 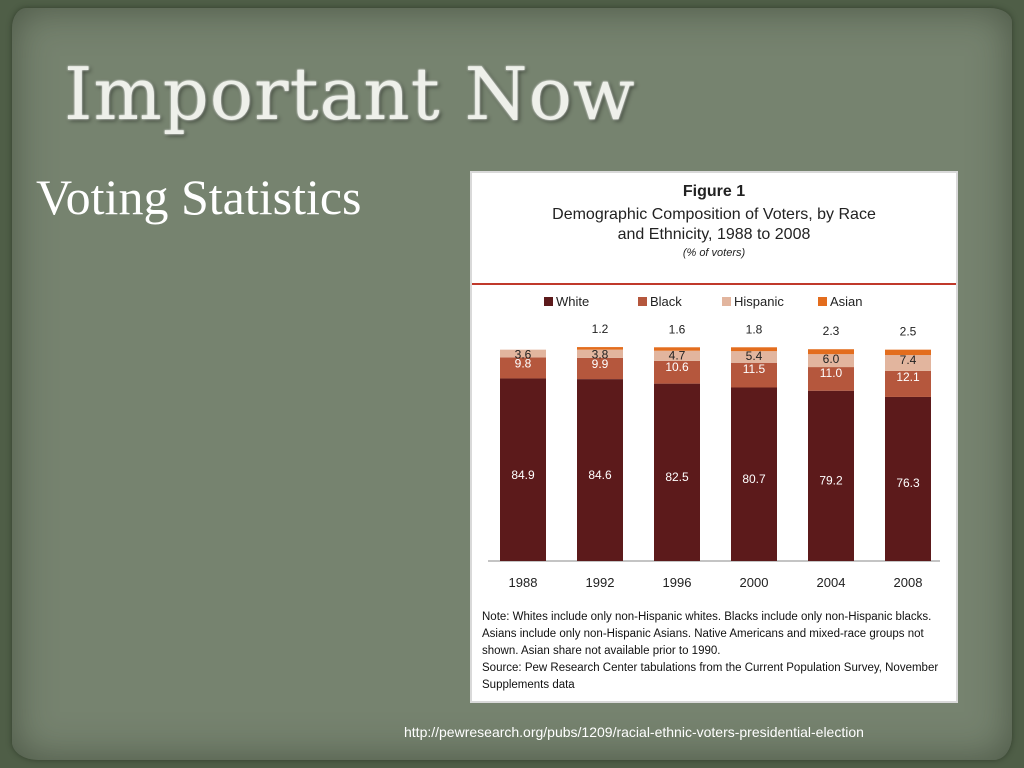 I want to click on tick-label-1992: 1992, so click(x=600, y=582).